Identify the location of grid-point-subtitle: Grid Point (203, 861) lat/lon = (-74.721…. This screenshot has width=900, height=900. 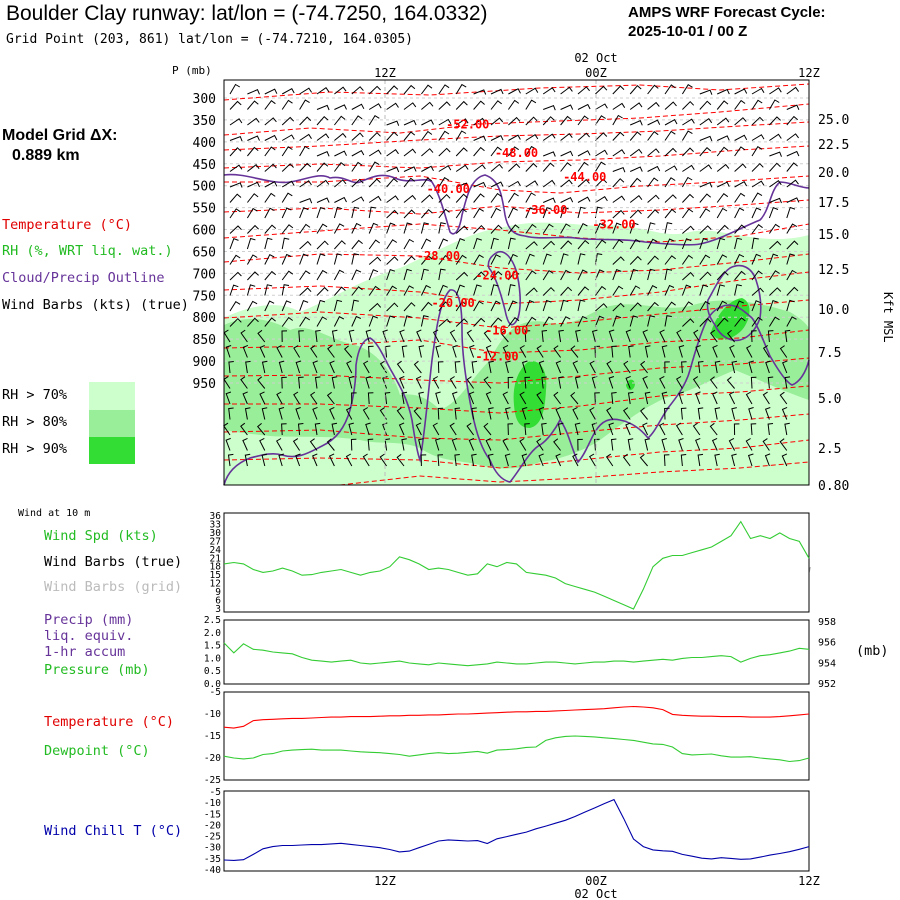
(209, 39).